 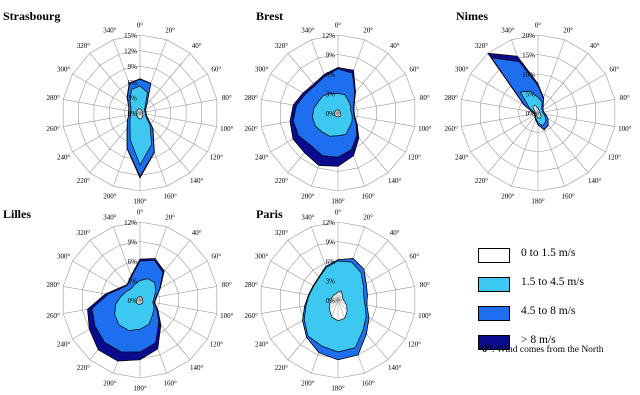 What do you see at coordinates (548, 311) in the screenshot?
I see `legend-label: 4.5 to 8 m/s` at bounding box center [548, 311].